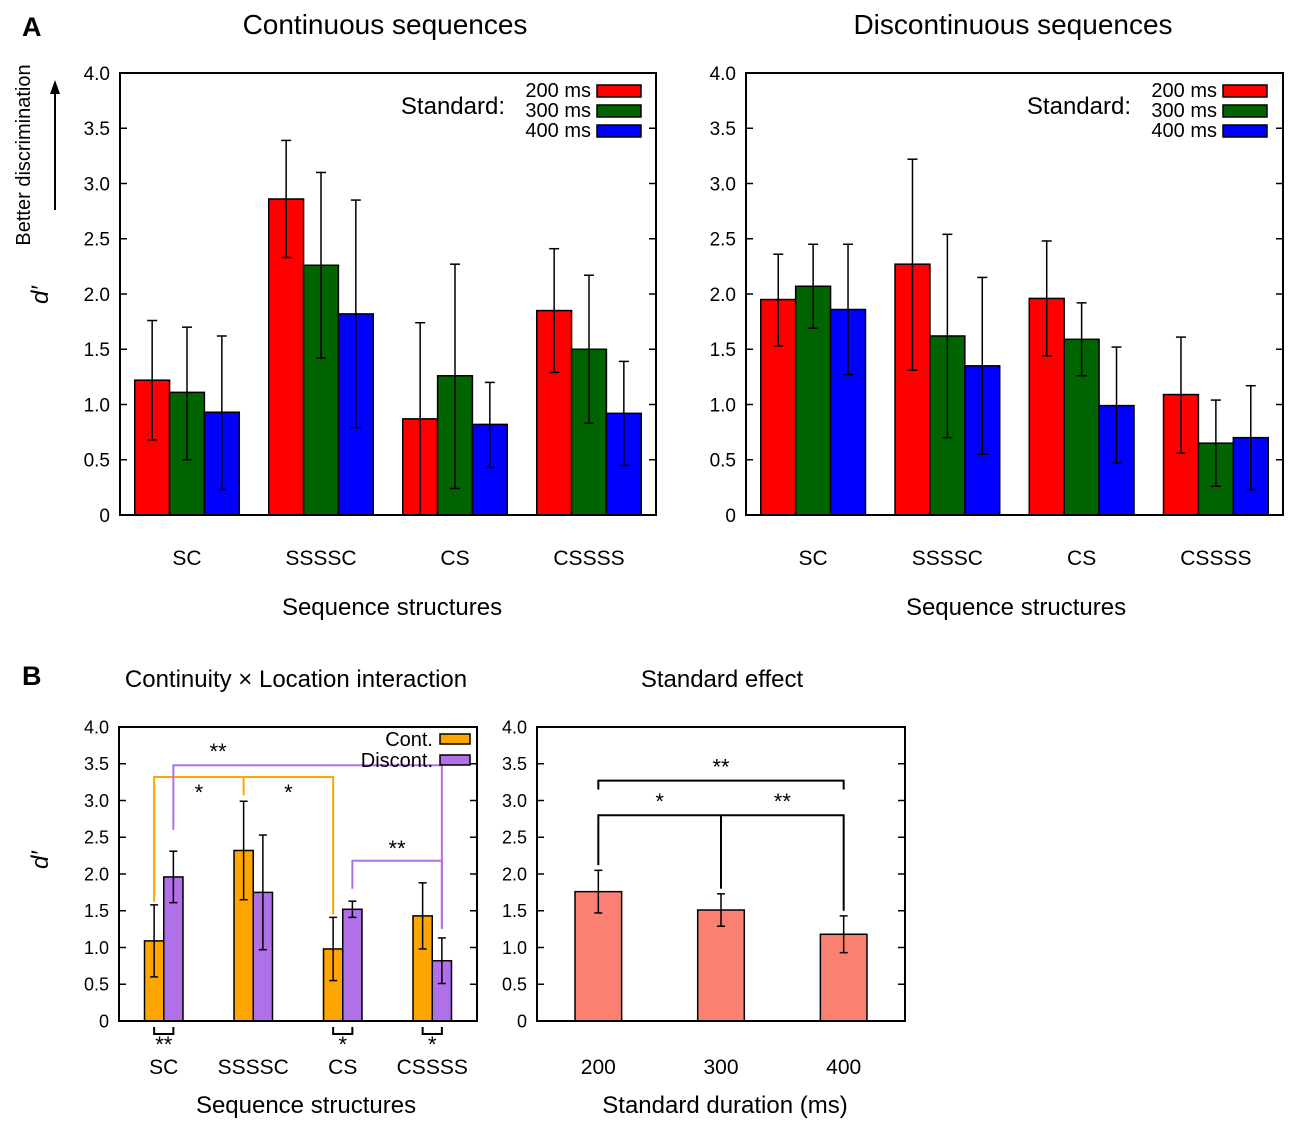  I want to click on sig-star-300-400: **, so click(783, 801).